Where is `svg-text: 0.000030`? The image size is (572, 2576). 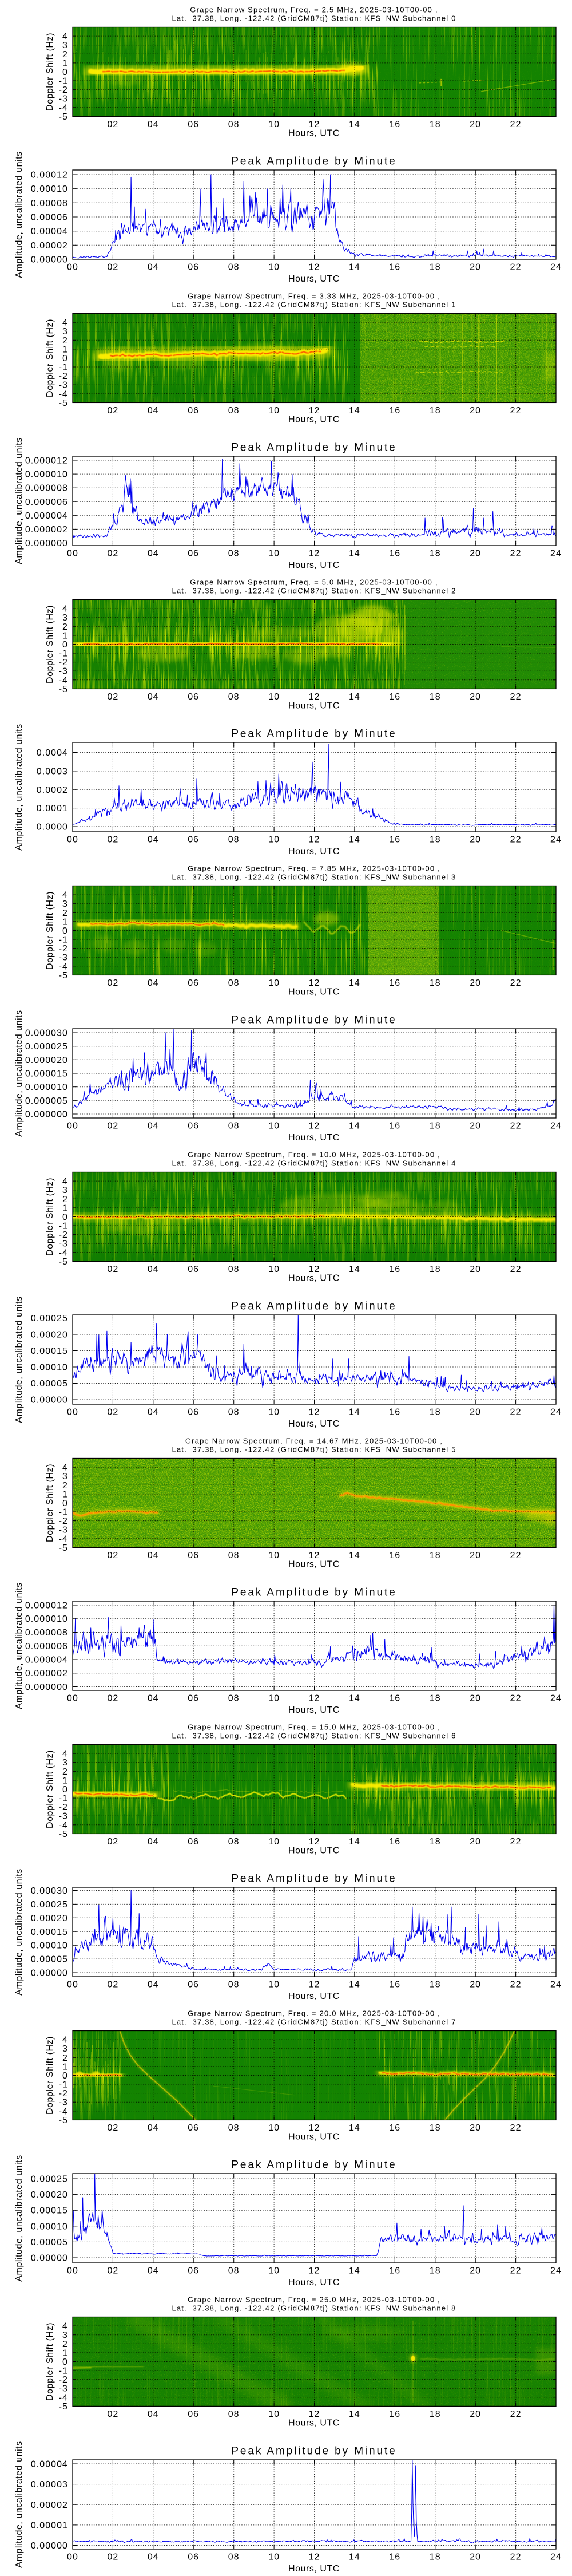 svg-text: 0.000030 is located at coordinates (46, 1033).